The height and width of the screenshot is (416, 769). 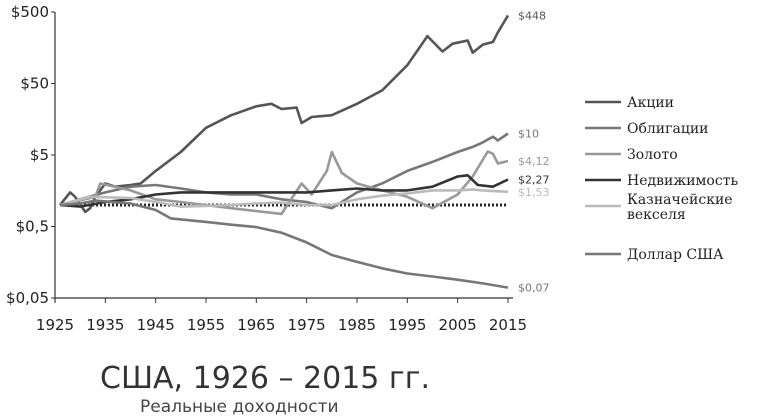 What do you see at coordinates (307, 325) in the screenshot?
I see `x-tick-label: 1975` at bounding box center [307, 325].